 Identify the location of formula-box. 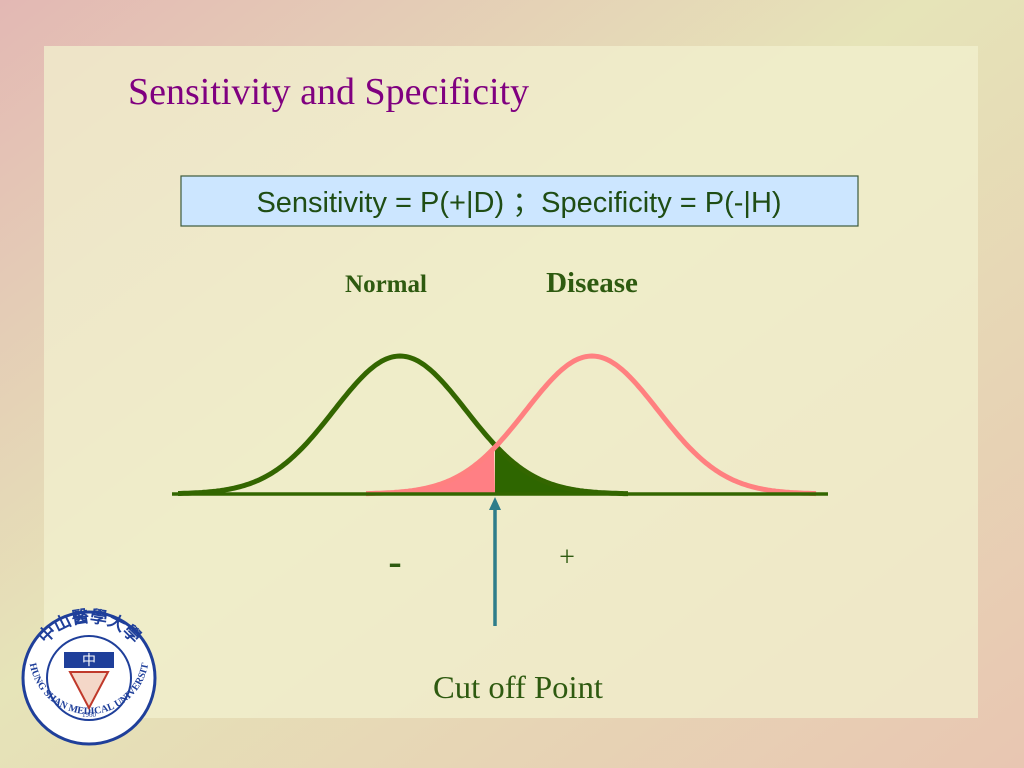
(519, 201).